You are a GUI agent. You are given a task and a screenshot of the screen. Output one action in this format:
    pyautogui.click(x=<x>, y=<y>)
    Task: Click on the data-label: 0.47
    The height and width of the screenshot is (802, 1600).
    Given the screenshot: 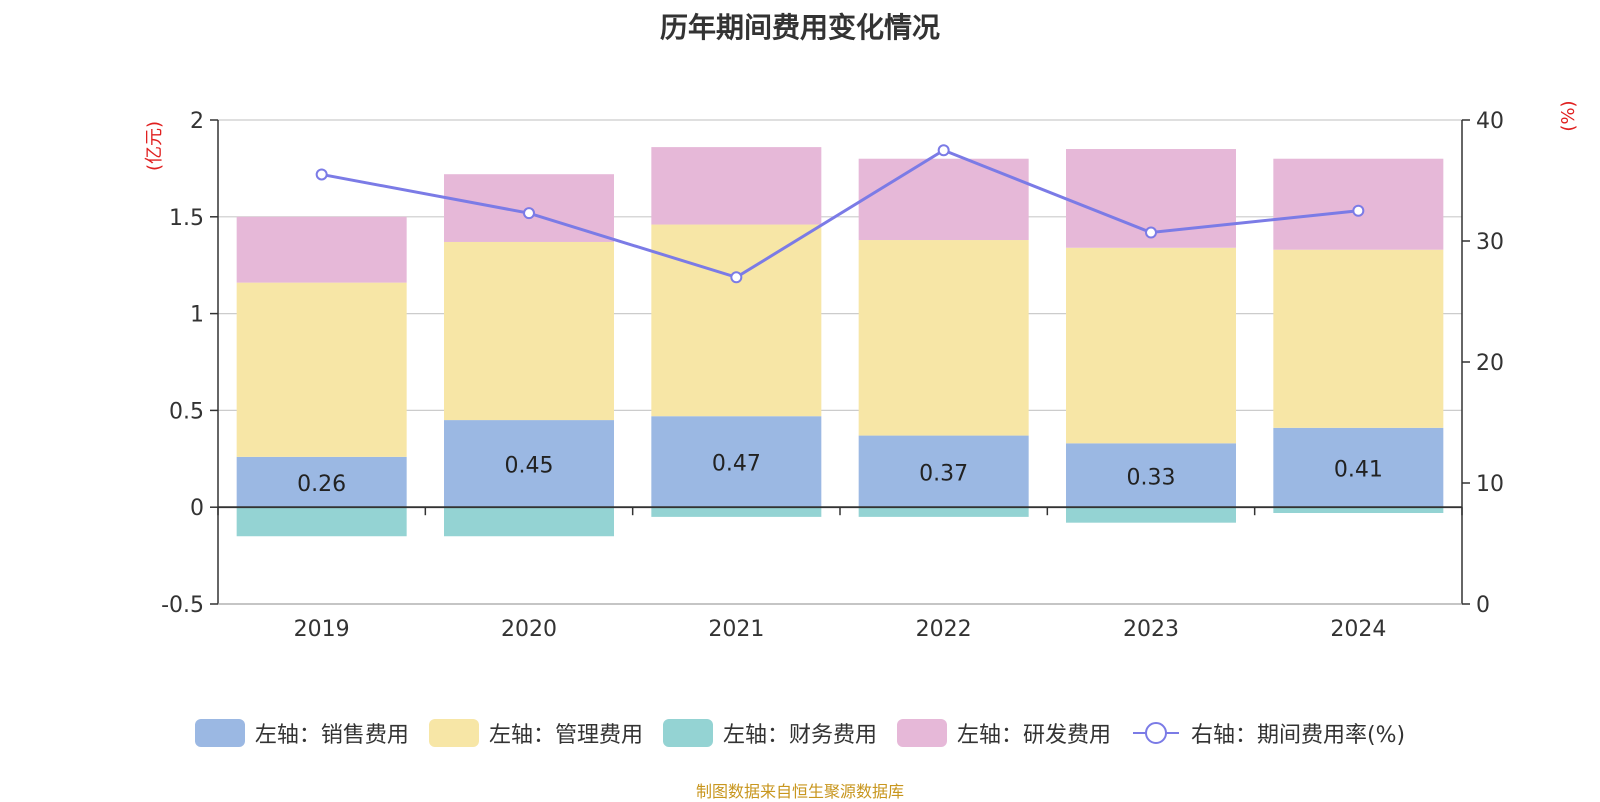 What is the action you would take?
    pyautogui.click(x=736, y=464)
    